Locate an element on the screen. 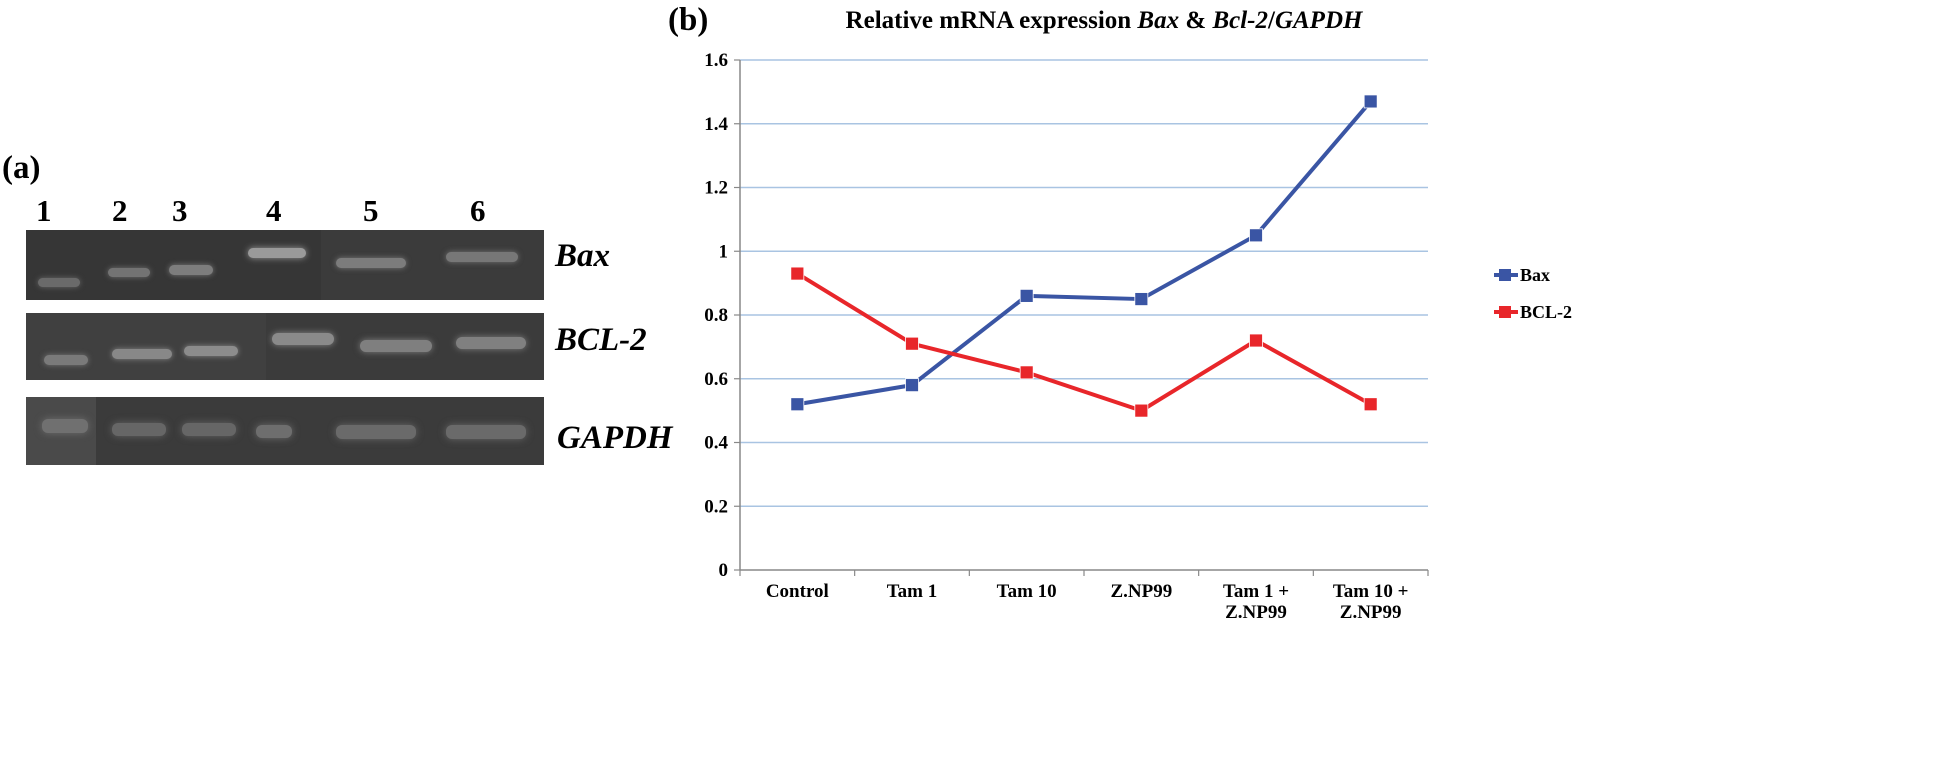 Image resolution: width=1950 pixels, height=775 pixels. lane-label-6: 6 is located at coordinates (478, 210).